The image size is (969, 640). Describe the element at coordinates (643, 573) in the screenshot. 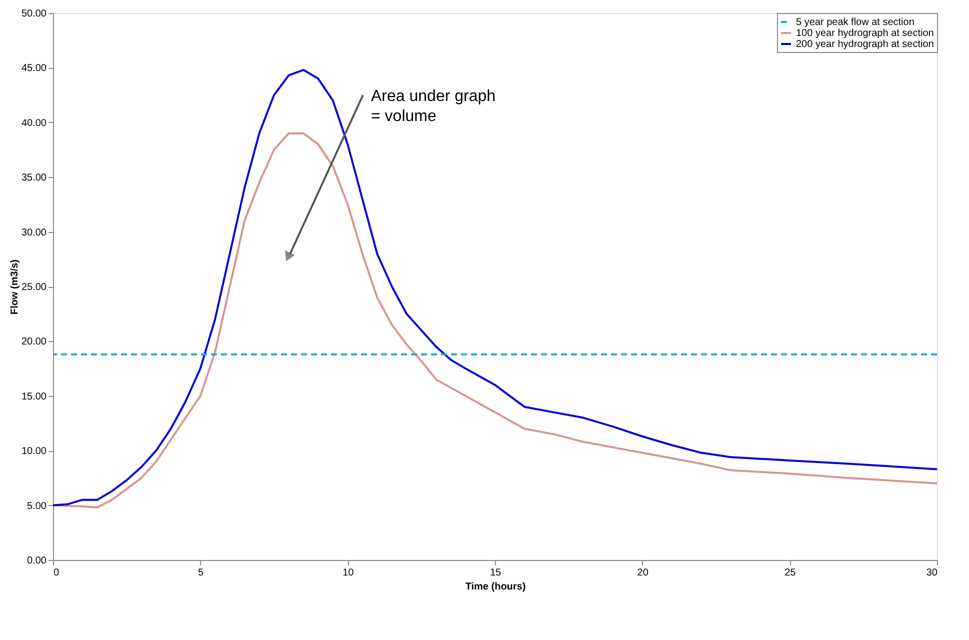

I see `x-tick-label: 20` at that location.